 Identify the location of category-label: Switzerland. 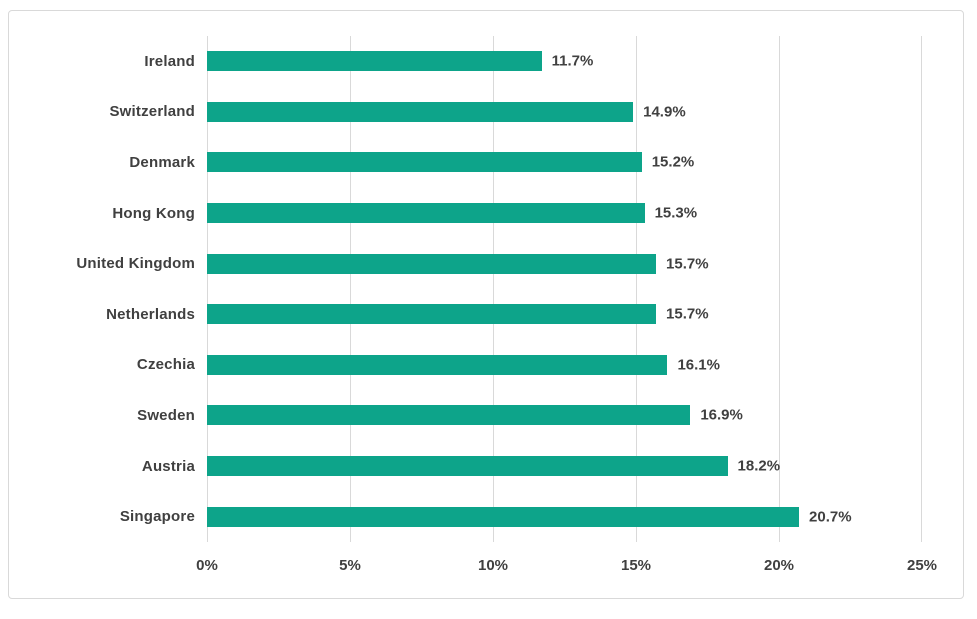
(152, 112).